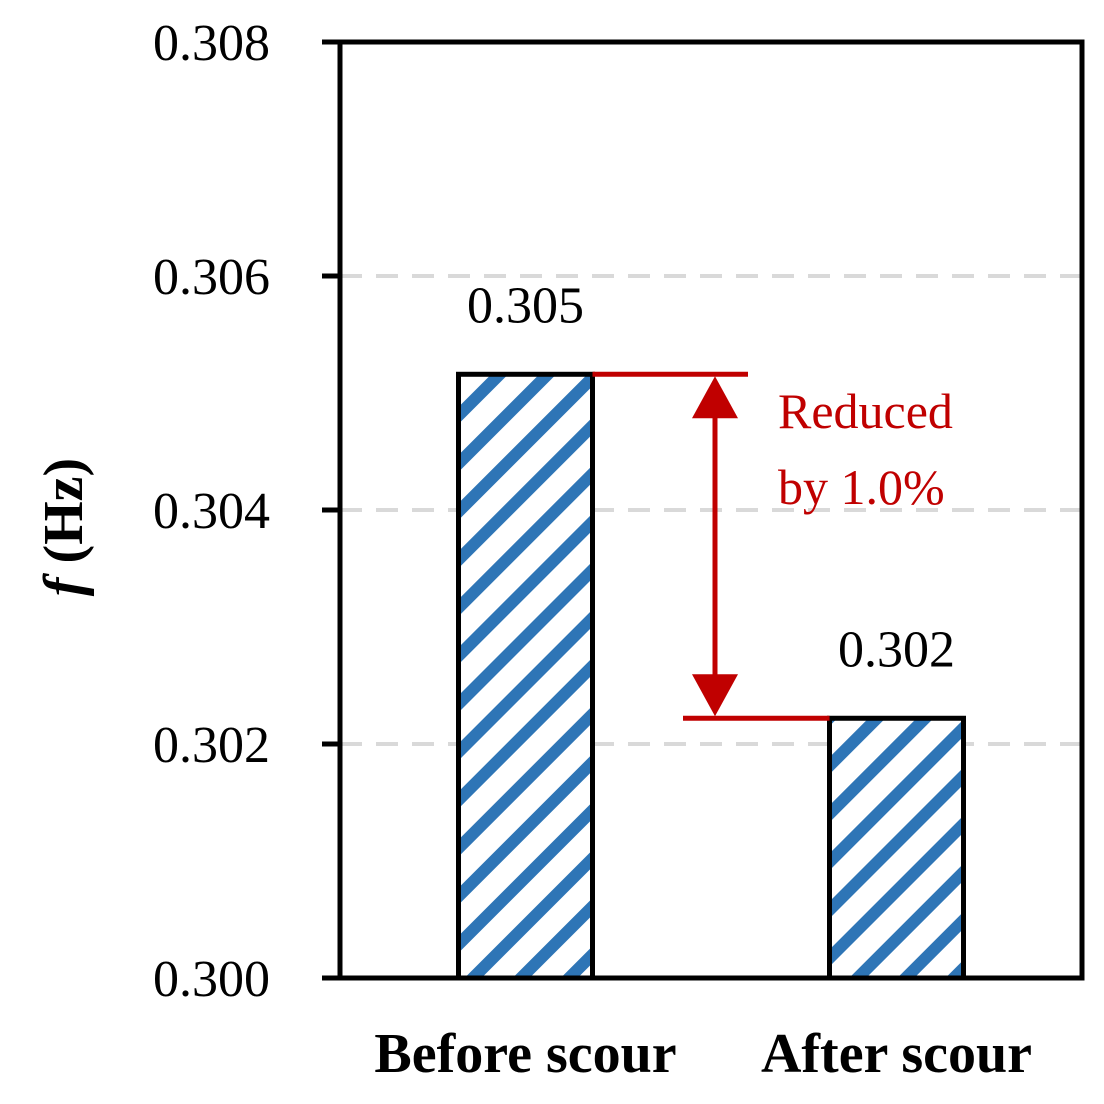 The height and width of the screenshot is (1104, 1104). Describe the element at coordinates (211, 43) in the screenshot. I see `y-tick-label-4: 0.308` at that location.